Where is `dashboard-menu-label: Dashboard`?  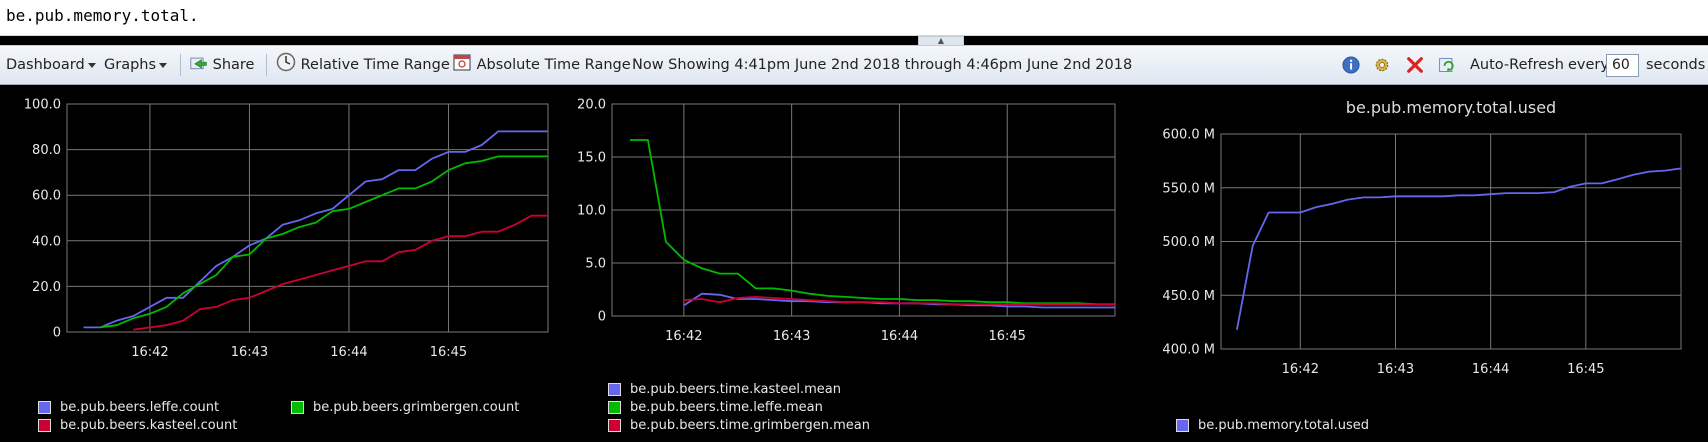 dashboard-menu-label: Dashboard is located at coordinates (45, 65).